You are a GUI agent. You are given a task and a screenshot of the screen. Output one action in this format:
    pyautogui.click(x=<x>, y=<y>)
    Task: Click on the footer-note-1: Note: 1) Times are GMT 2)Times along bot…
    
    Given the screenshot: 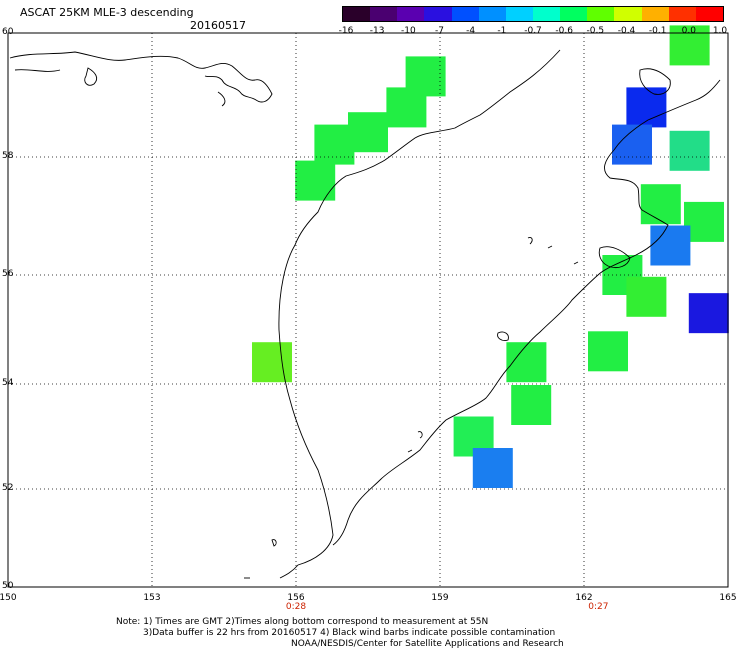 What is the action you would take?
    pyautogui.click(x=302, y=622)
    